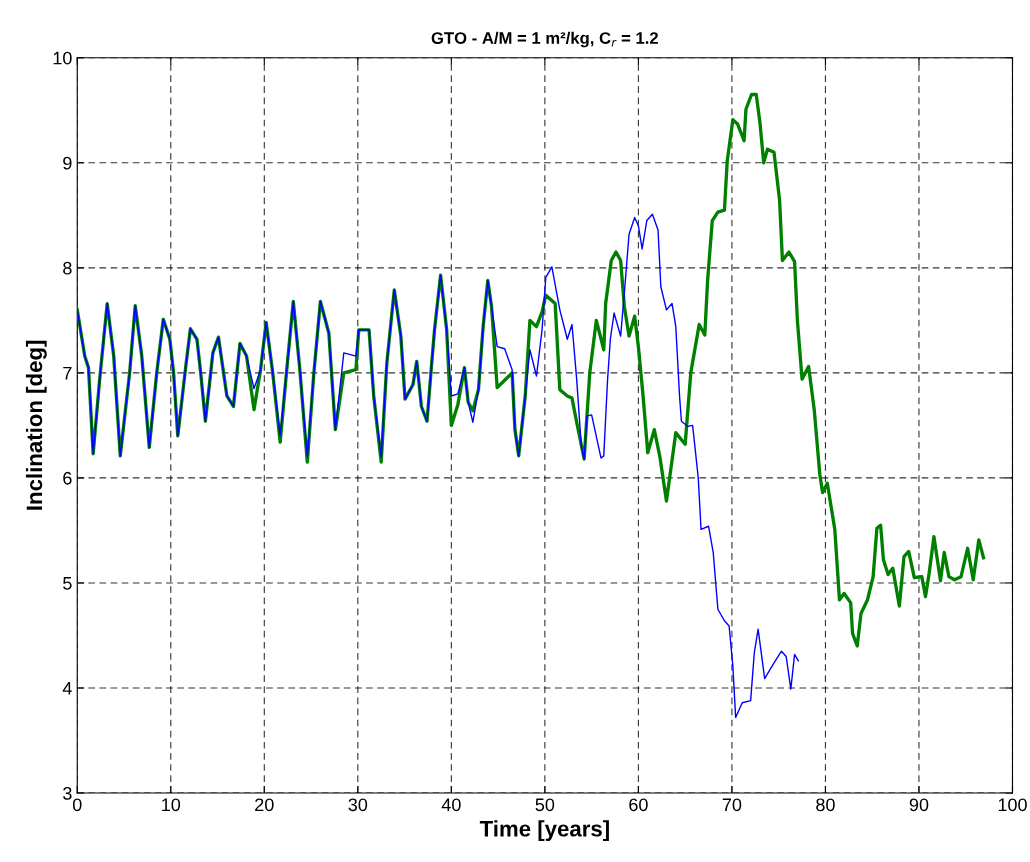  Describe the element at coordinates (545, 805) in the screenshot. I see `x-tick-label: 50` at that location.